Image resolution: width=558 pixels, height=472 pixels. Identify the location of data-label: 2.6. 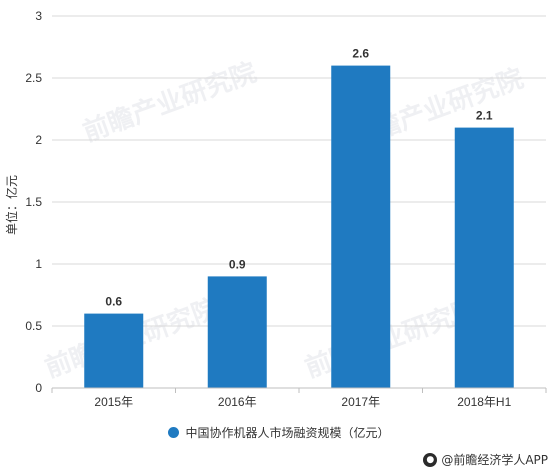
(360, 54).